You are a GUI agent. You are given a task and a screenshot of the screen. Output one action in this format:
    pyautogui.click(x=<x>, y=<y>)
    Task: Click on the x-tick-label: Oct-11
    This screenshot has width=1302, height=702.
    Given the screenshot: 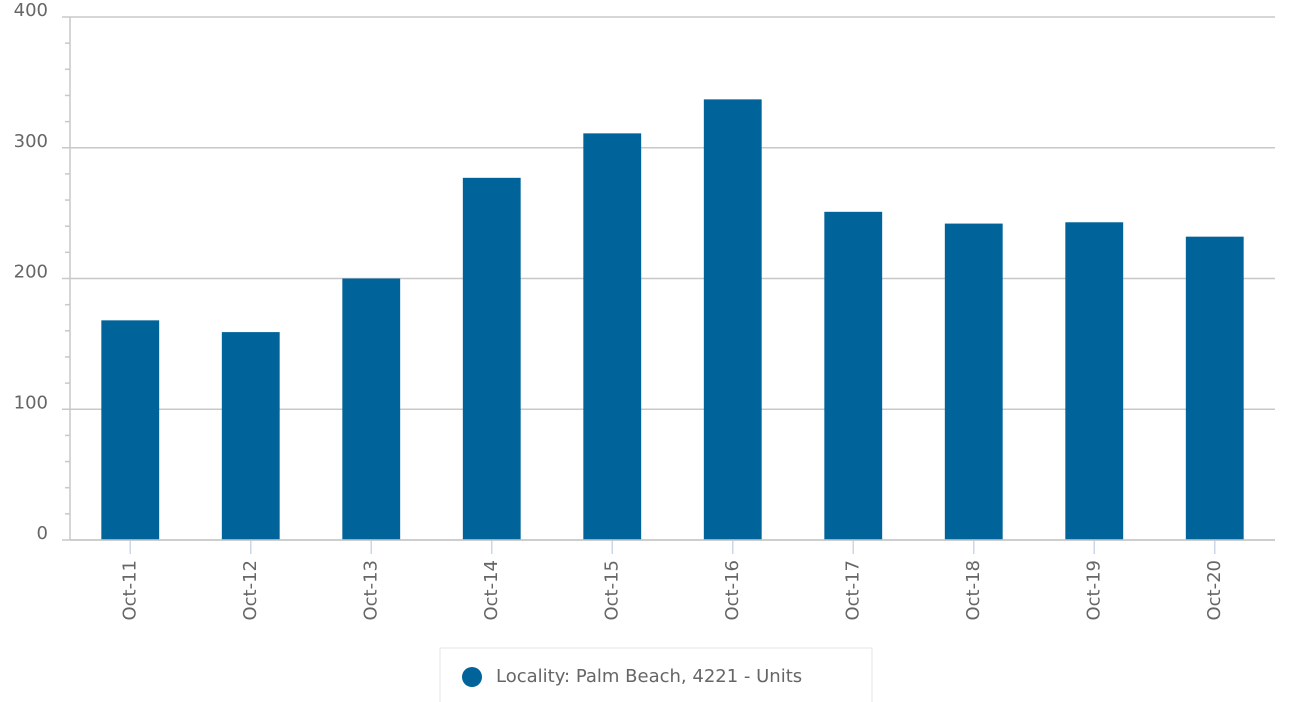 What is the action you would take?
    pyautogui.click(x=129, y=590)
    